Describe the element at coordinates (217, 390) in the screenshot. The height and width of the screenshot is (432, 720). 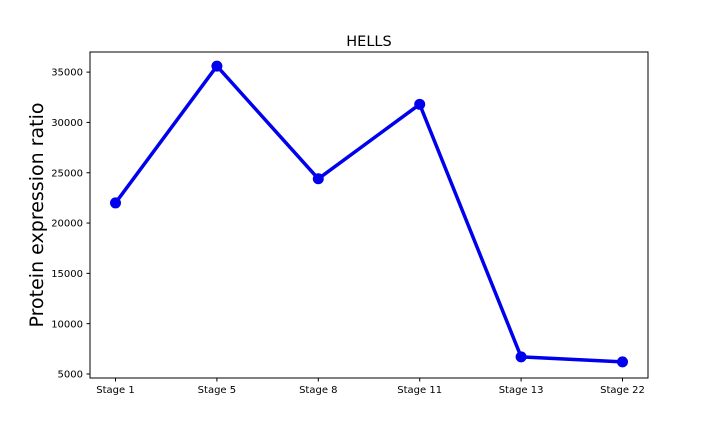
I see `x-tick-label: Stage 5` at that location.